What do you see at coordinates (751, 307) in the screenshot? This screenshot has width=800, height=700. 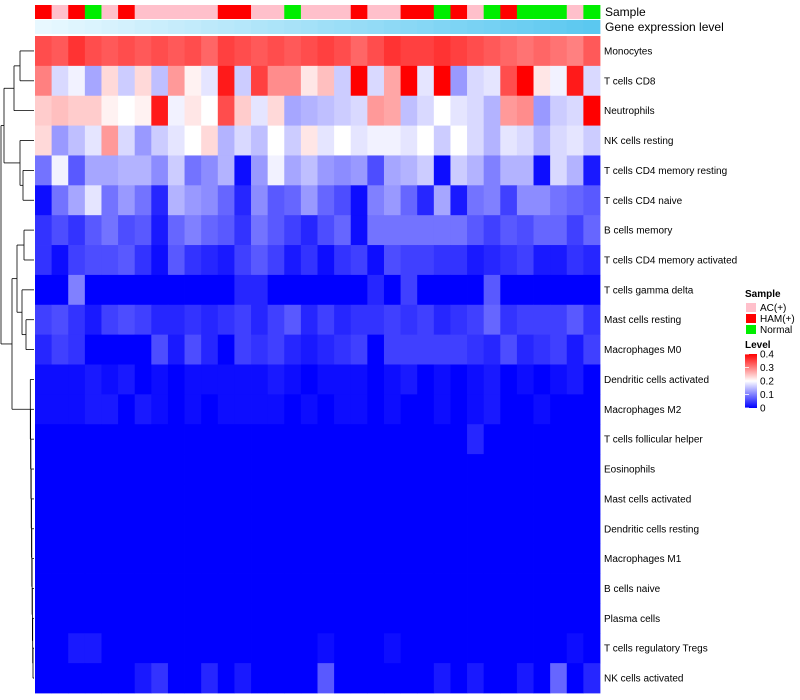 I see `sample-legend-swatch` at bounding box center [751, 307].